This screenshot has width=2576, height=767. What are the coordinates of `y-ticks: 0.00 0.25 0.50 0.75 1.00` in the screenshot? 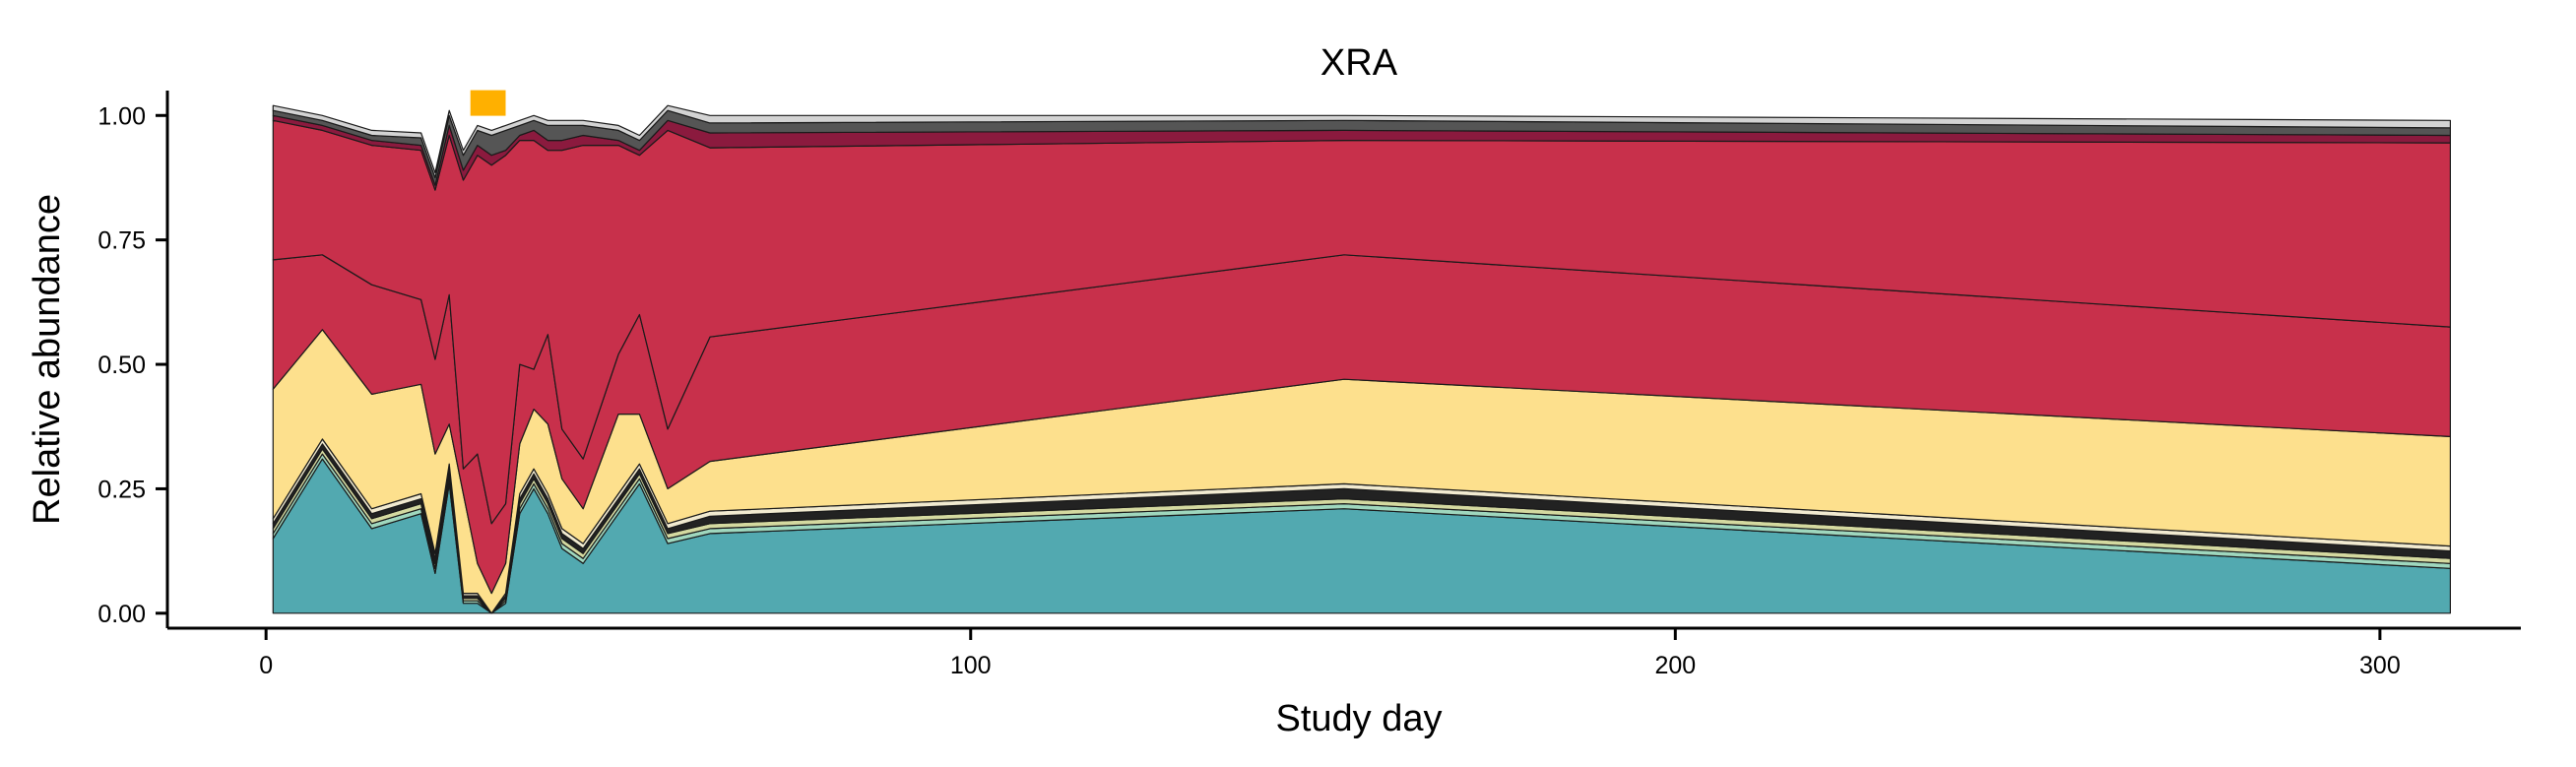 It's located at (132, 365).